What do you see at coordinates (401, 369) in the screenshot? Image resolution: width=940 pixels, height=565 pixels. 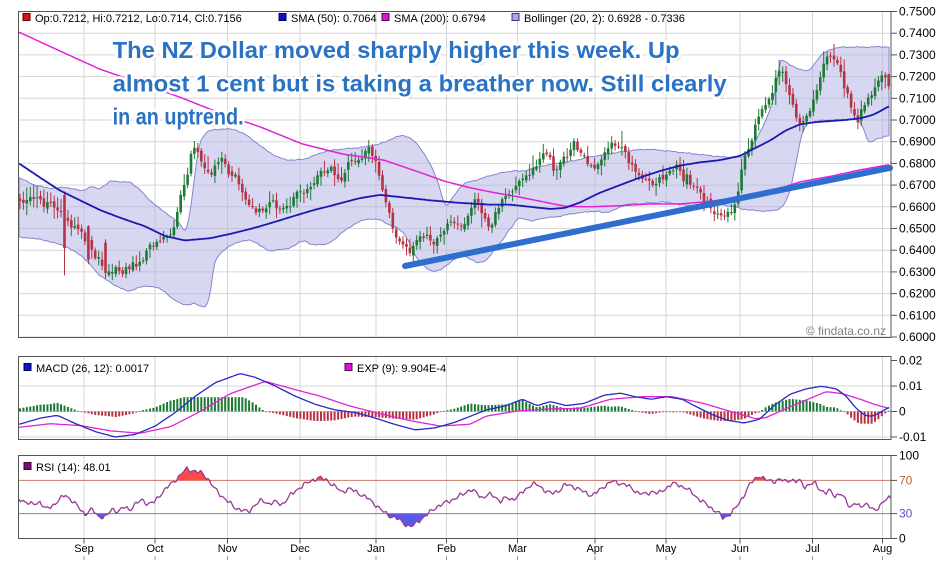 I see `svg-text: EXP (9): 9.904E-4` at bounding box center [401, 369].